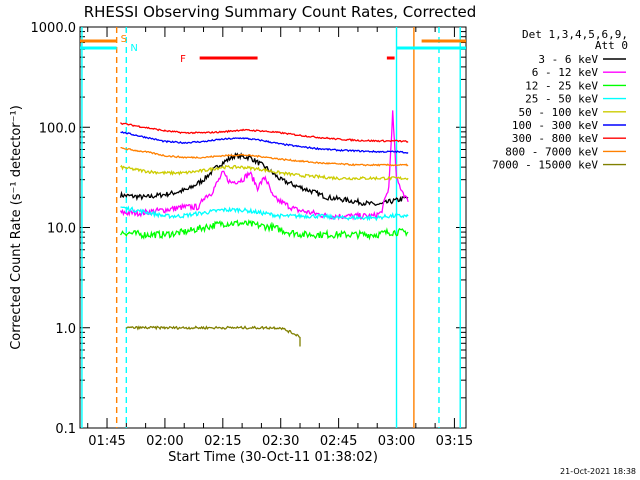 The width and height of the screenshot is (640, 480). I want to click on state-label-f: F, so click(183, 59).